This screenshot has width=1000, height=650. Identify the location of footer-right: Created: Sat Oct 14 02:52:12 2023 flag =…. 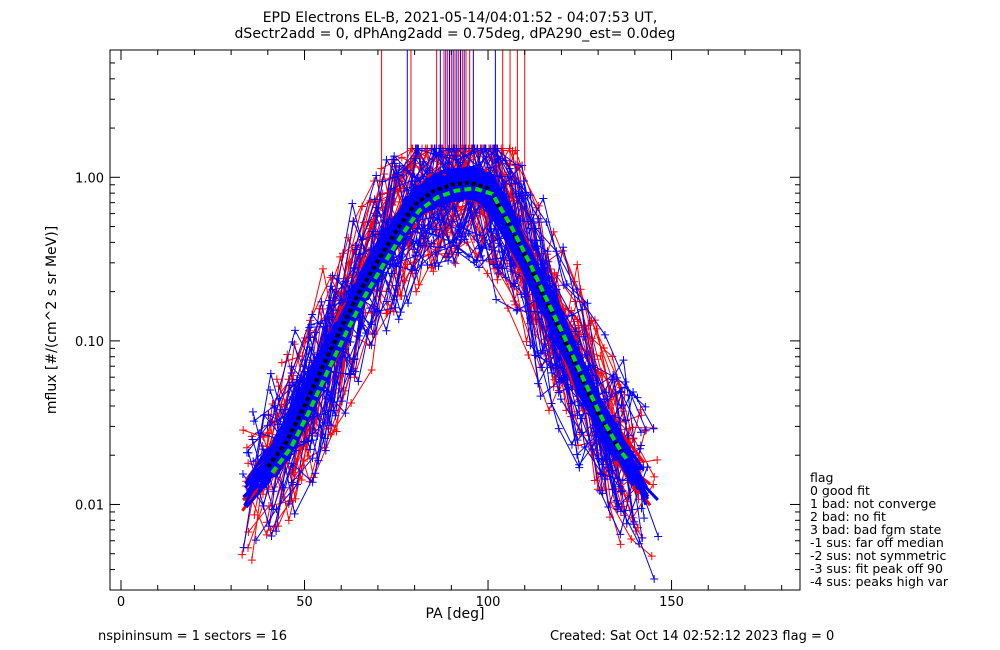
(692, 636).